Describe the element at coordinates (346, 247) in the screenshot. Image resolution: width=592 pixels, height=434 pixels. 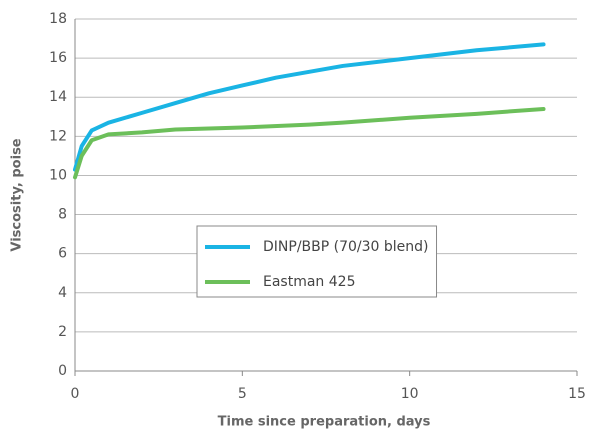
I see `legend-label: DINP/BBP (70/30 blend)` at that location.